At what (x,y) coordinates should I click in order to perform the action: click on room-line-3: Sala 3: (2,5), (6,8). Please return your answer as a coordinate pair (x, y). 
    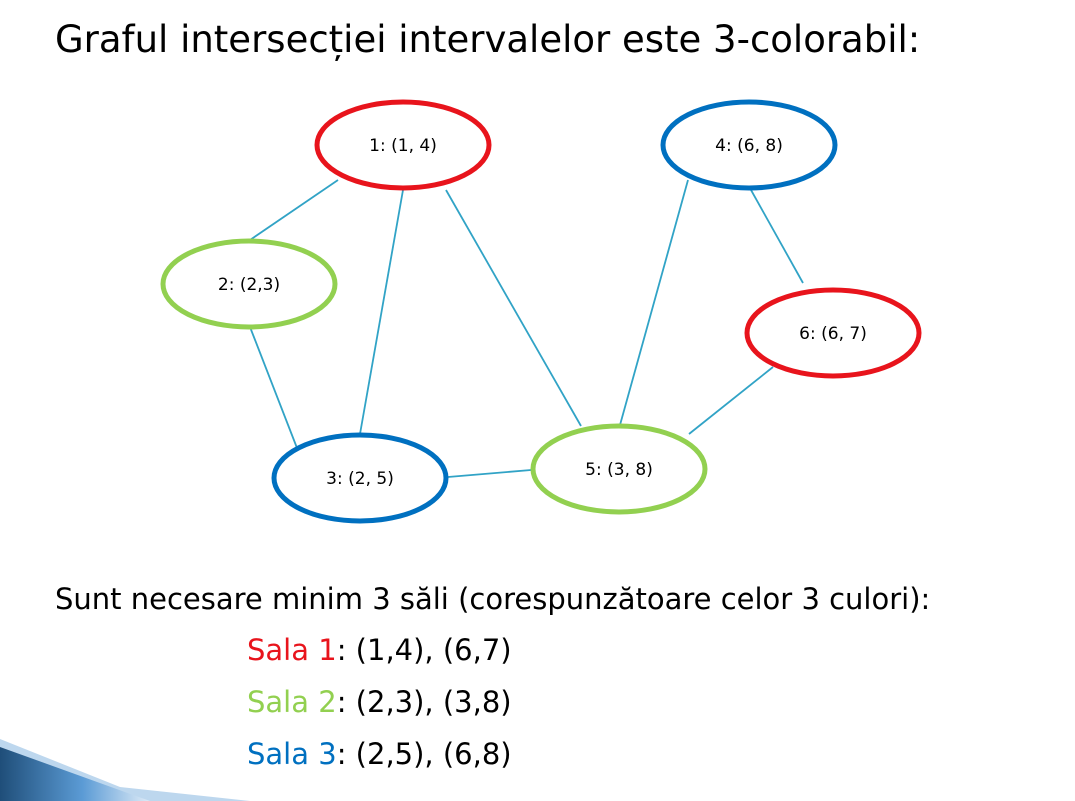
    Looking at the image, I should click on (379, 754).